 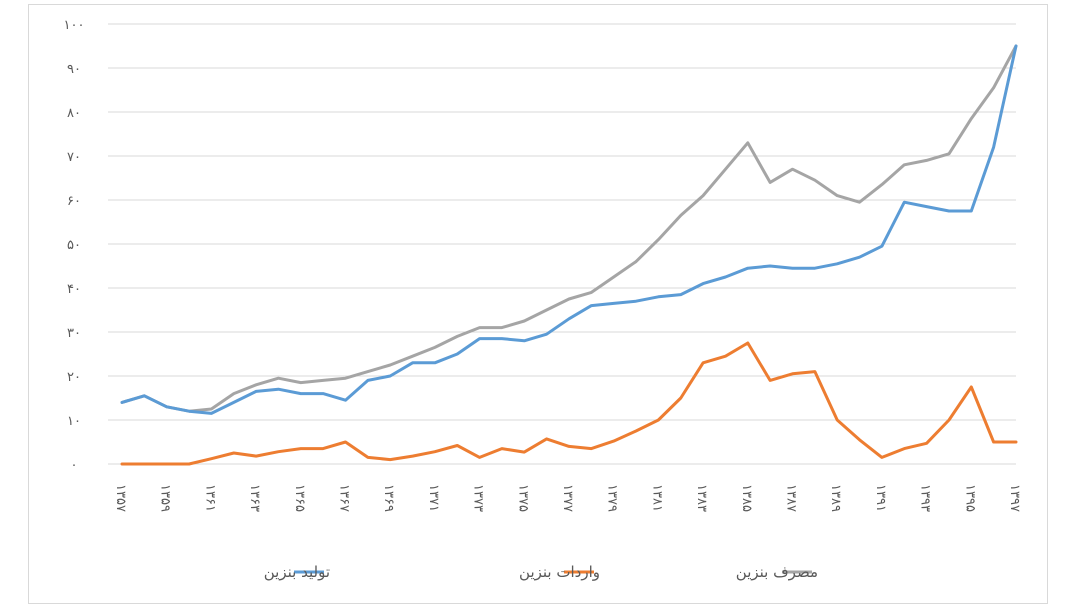 I want to click on x-tick-label: ۱۳۷۷, so click(x=567, y=498).